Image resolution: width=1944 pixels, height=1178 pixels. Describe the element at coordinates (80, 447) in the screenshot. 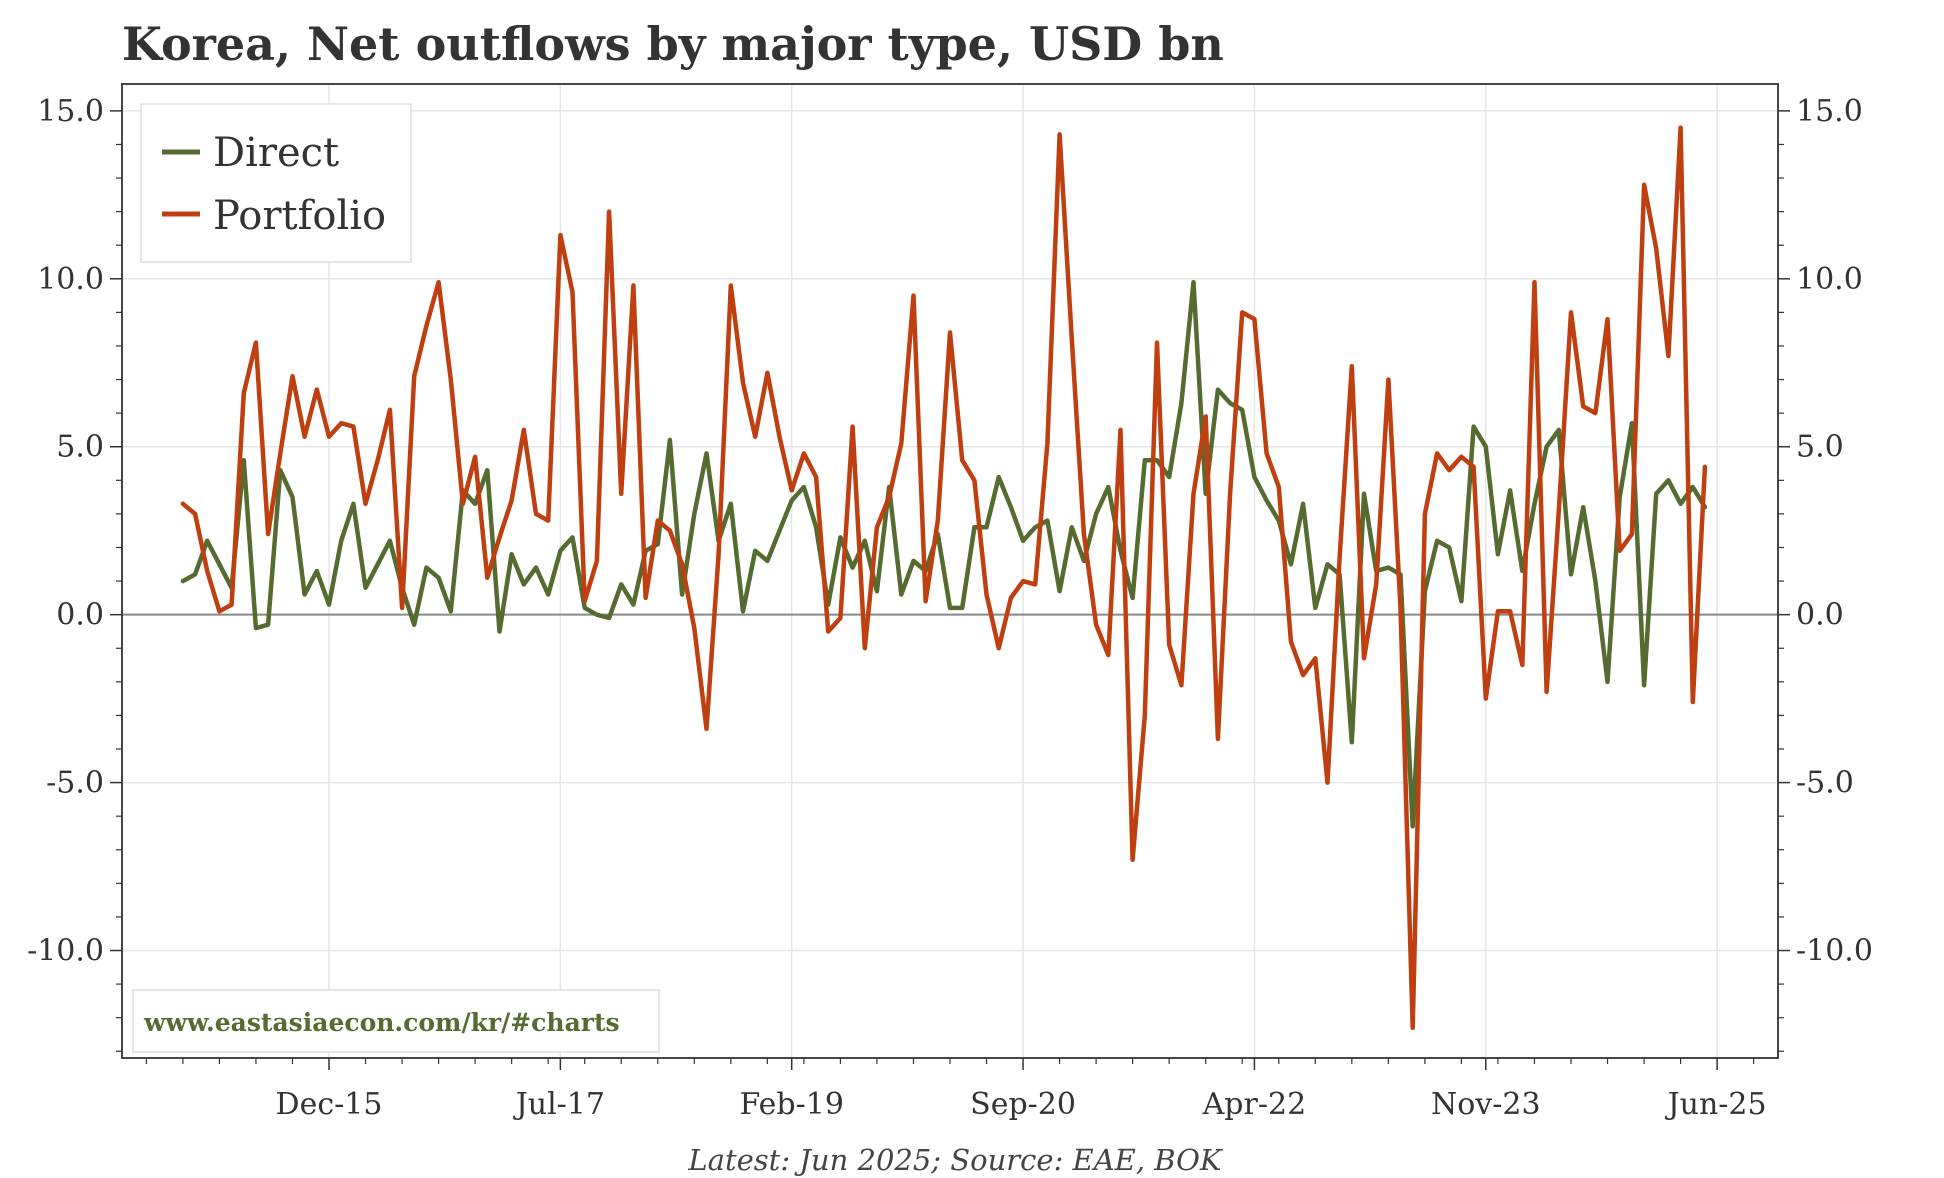

I see `y-tick-label-left: 5.0` at that location.